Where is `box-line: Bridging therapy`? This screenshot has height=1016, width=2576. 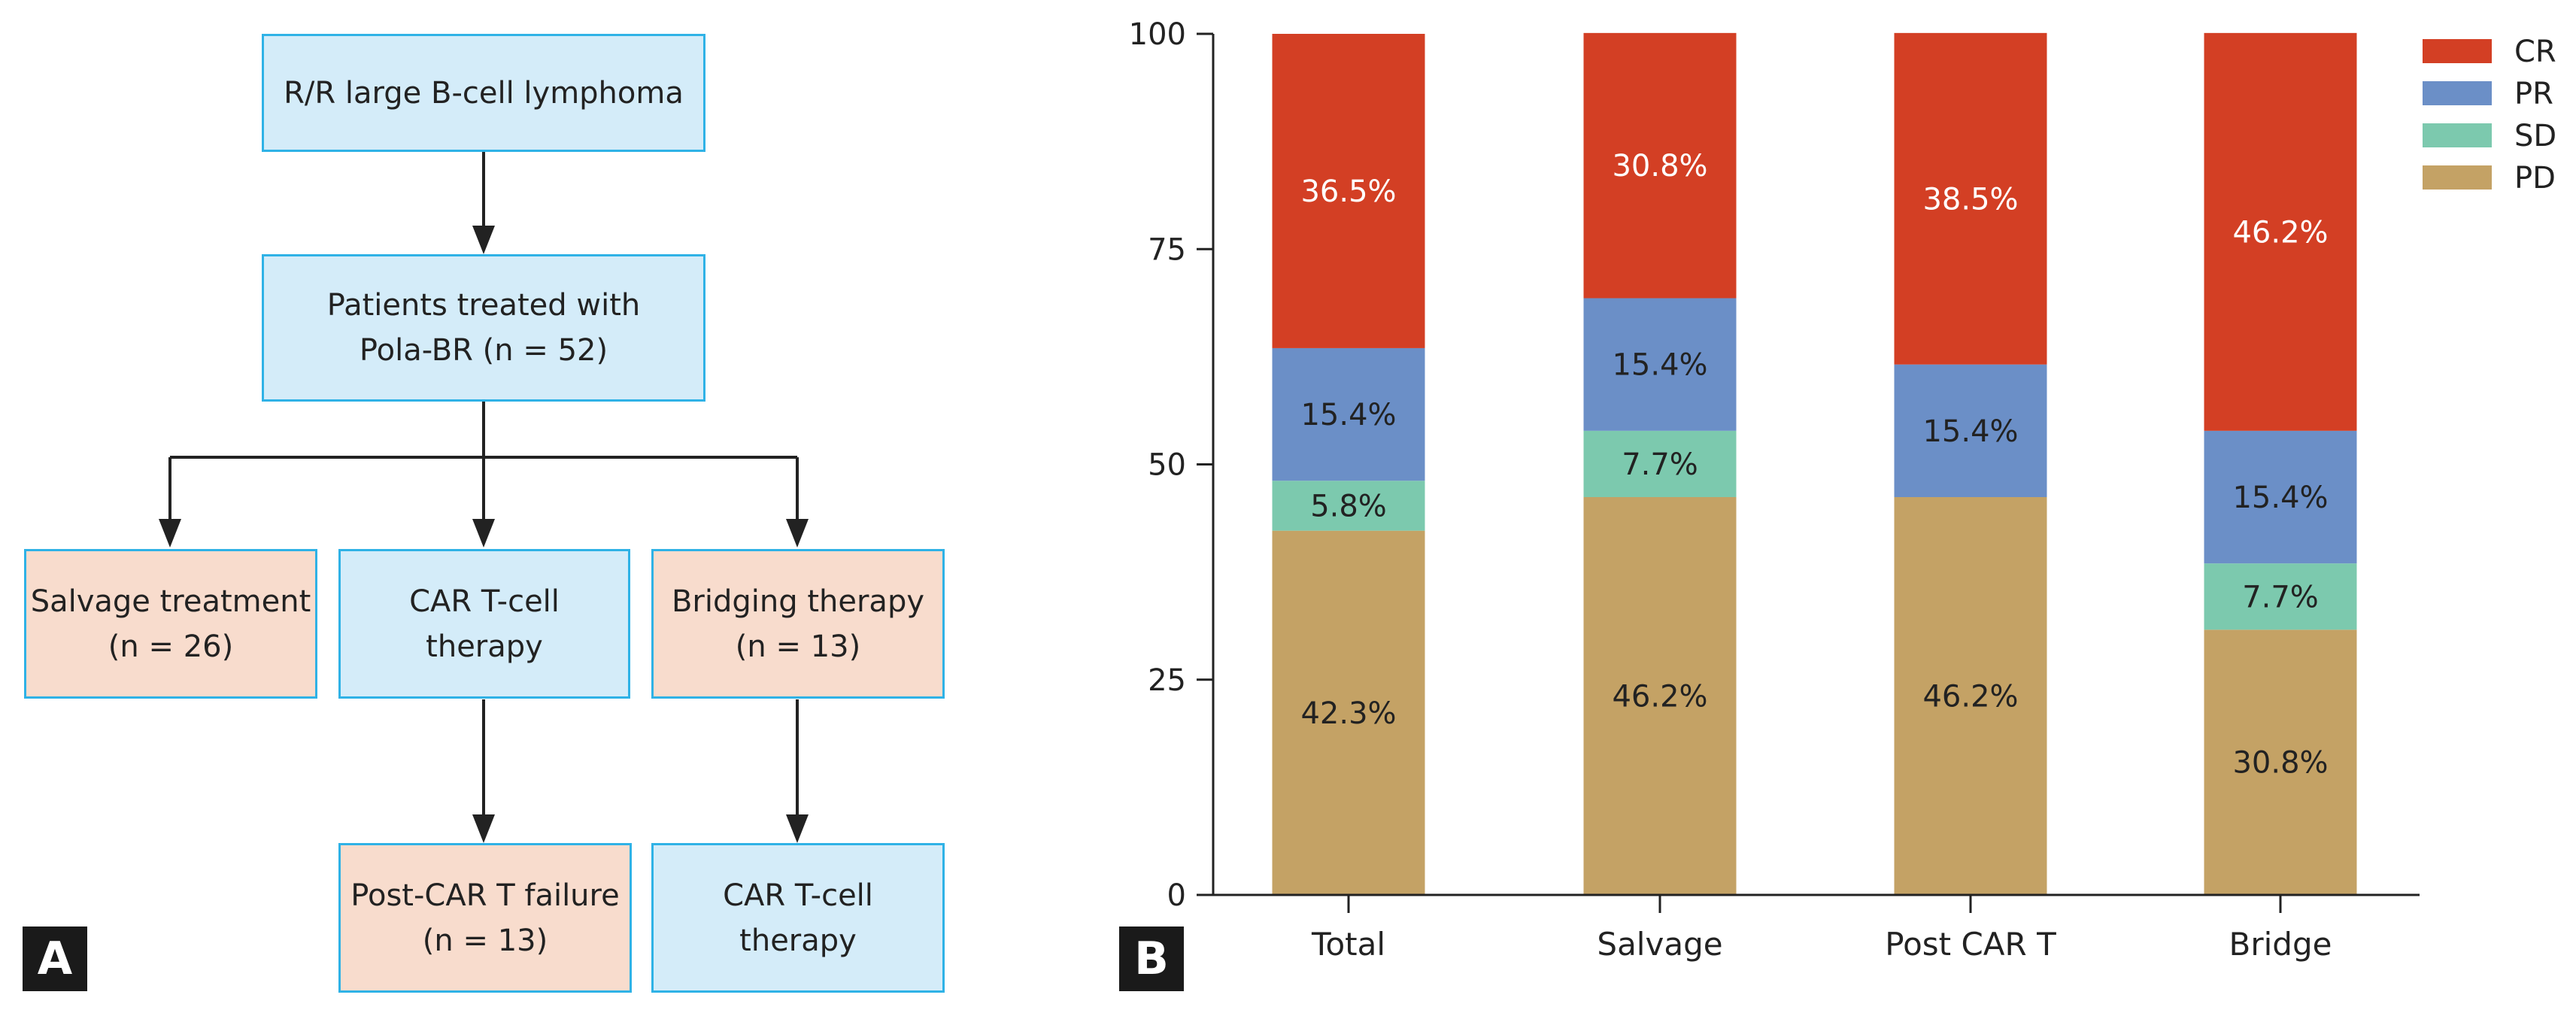
box-line: Bridging therapy is located at coordinates (797, 601).